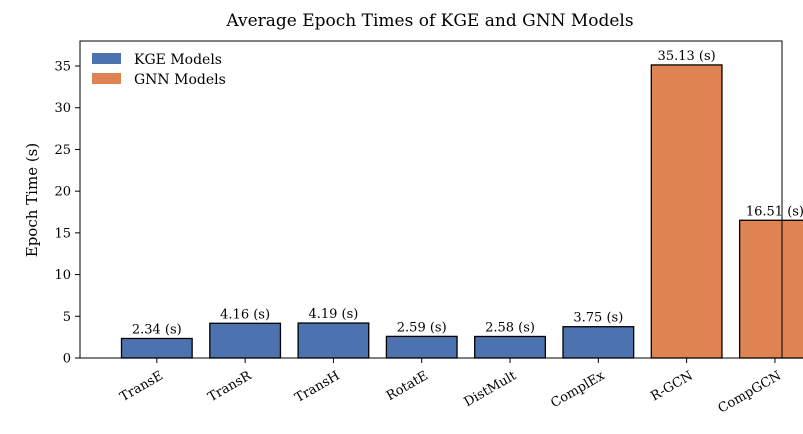  What do you see at coordinates (687, 56) in the screenshot?
I see `data-label-r-gcn: 35.13 (s)` at bounding box center [687, 56].